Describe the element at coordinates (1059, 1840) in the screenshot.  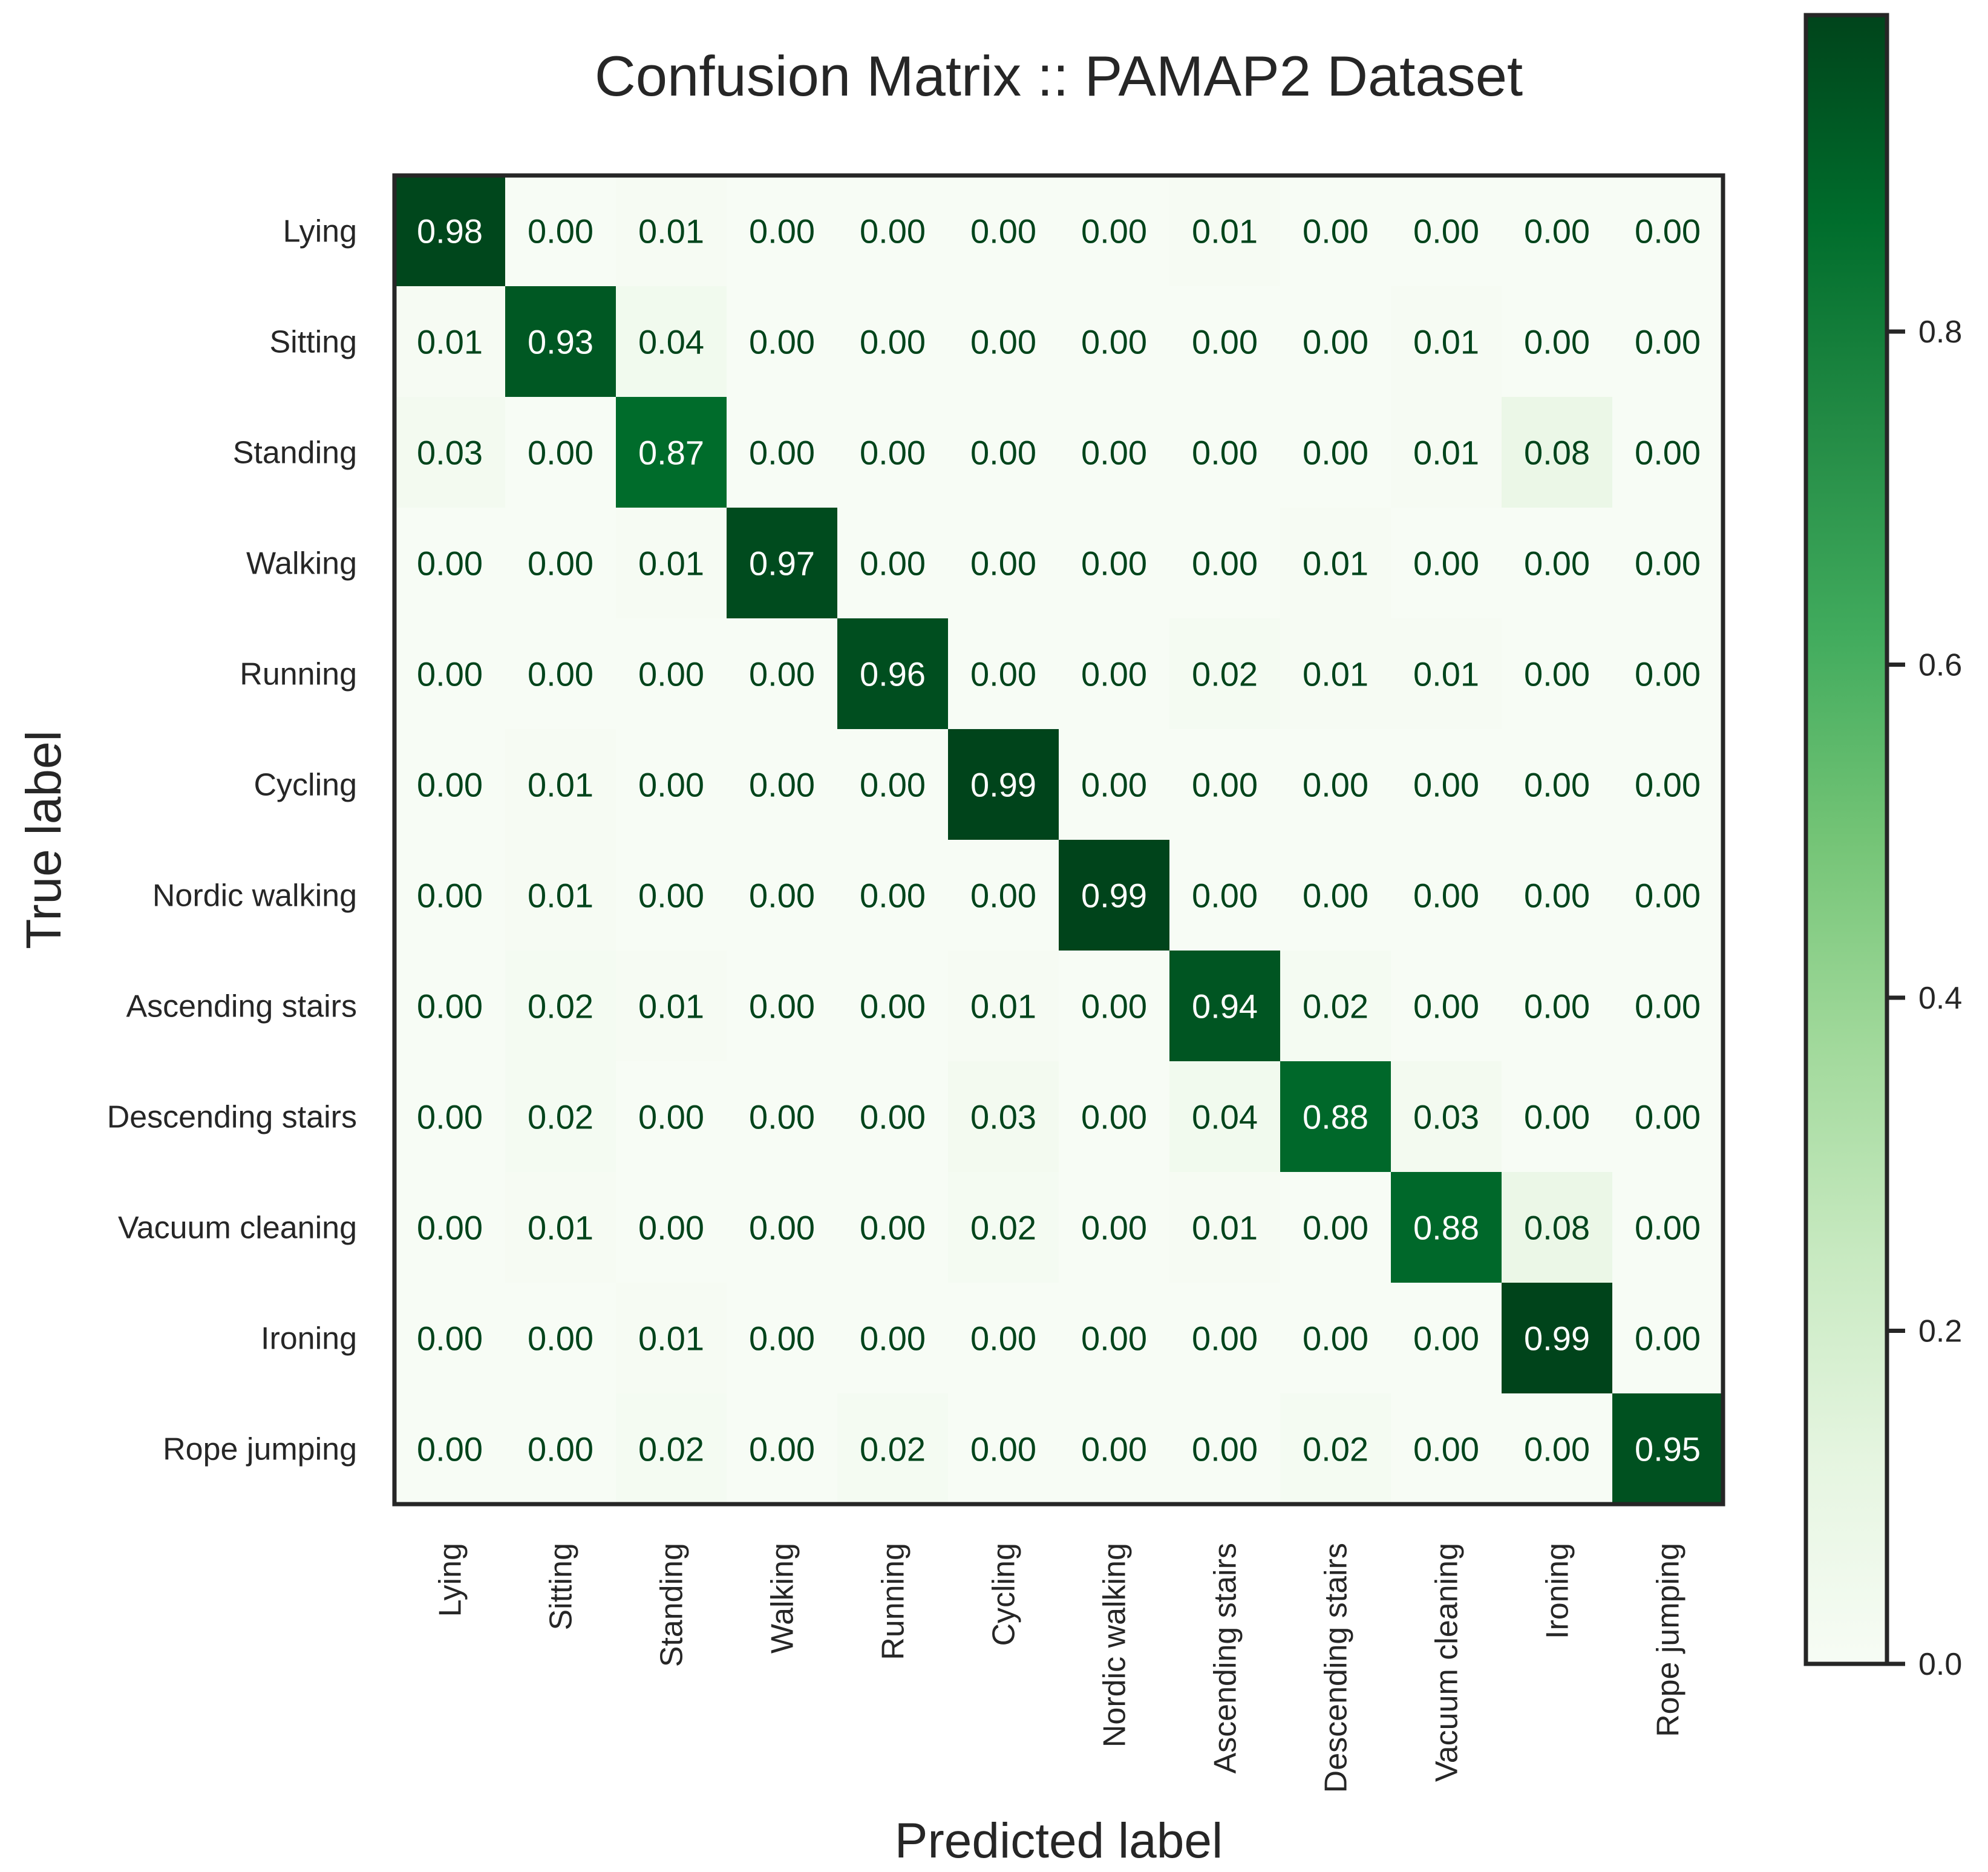
I see `x-axis-title: Predicted label` at that location.